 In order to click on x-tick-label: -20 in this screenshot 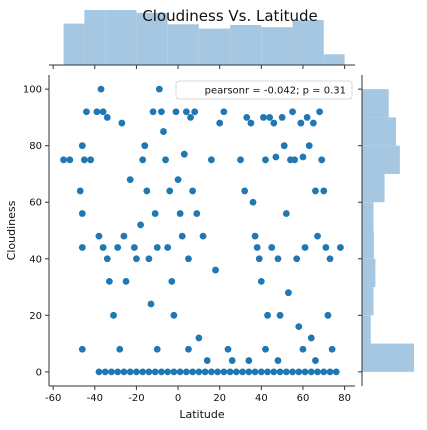, I will do `click(136, 398)`.